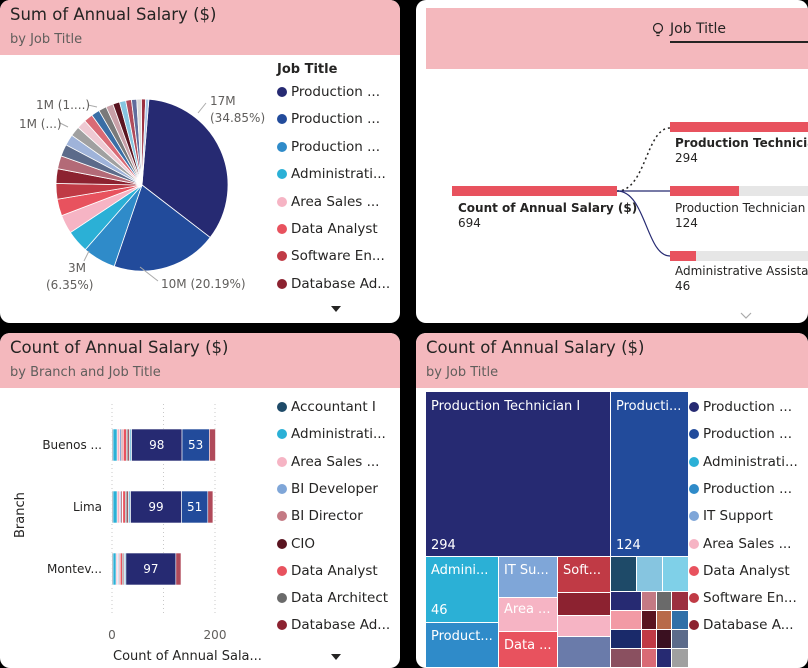 The height and width of the screenshot is (668, 808). What do you see at coordinates (296, 544) in the screenshot?
I see `bar-legend-item: CIO` at bounding box center [296, 544].